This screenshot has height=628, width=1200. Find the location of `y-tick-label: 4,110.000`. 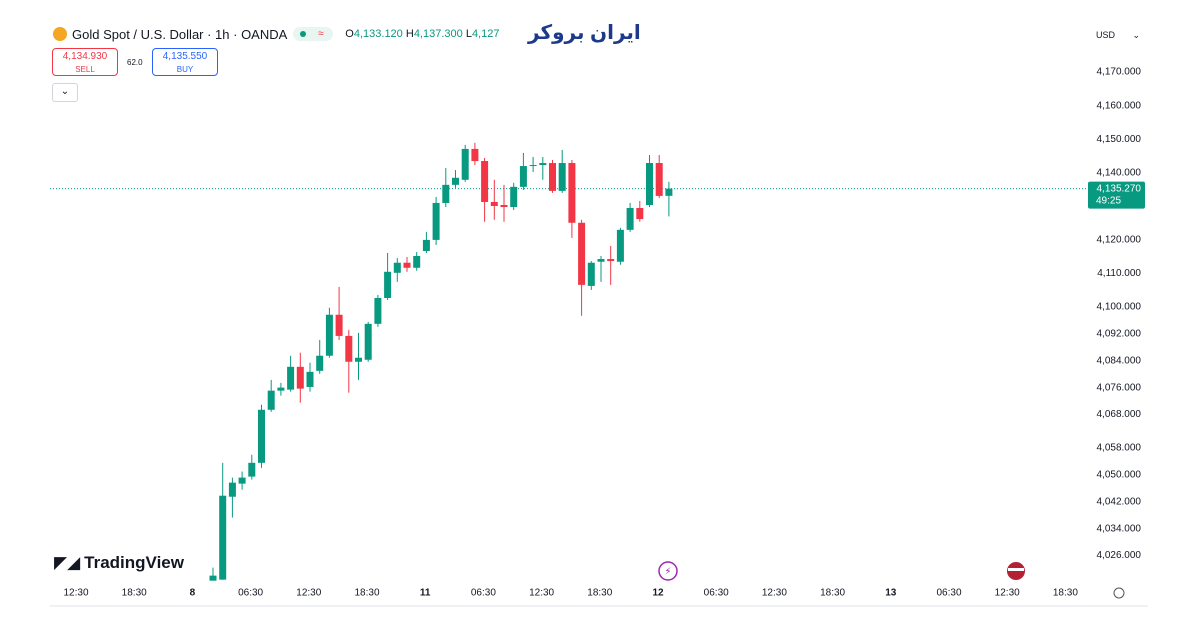

y-tick-label: 4,110.000 is located at coordinates (1119, 273).